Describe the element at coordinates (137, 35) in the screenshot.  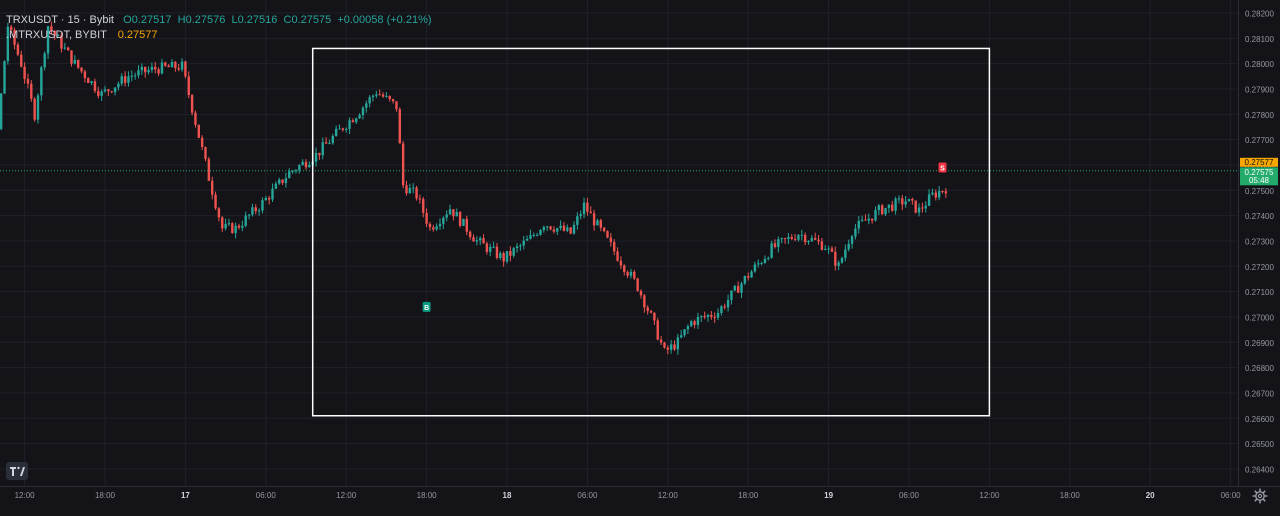
I see `indicator-value: 0.27577` at that location.